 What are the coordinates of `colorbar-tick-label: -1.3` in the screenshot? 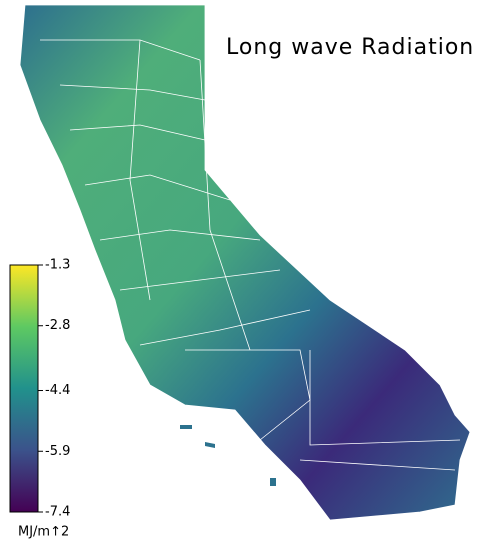 It's located at (57, 265).